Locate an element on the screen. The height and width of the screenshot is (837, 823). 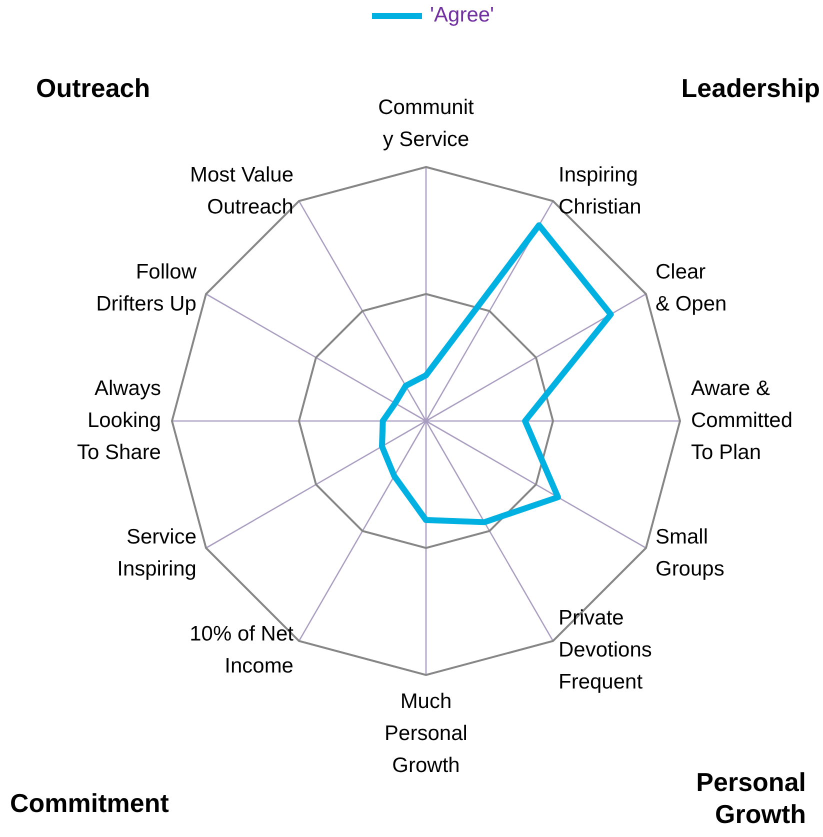
spoke-label: Always Looking To Share is located at coordinates (118, 420).